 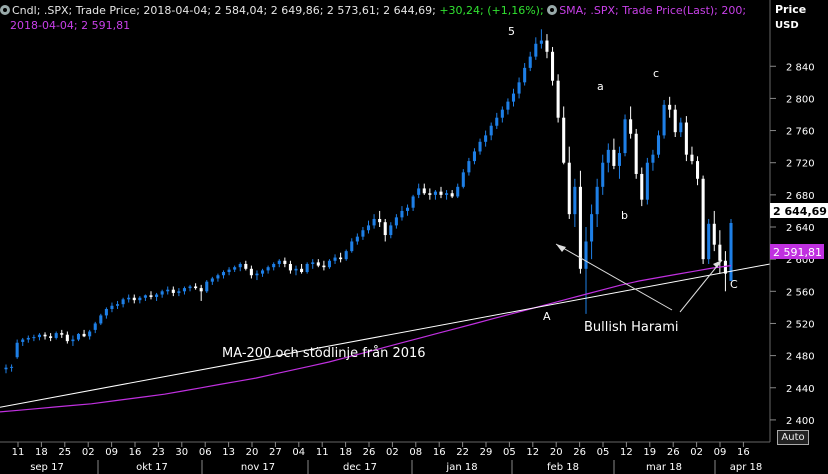 What do you see at coordinates (793, 437) in the screenshot?
I see `auto-scale-button: Auto` at bounding box center [793, 437].